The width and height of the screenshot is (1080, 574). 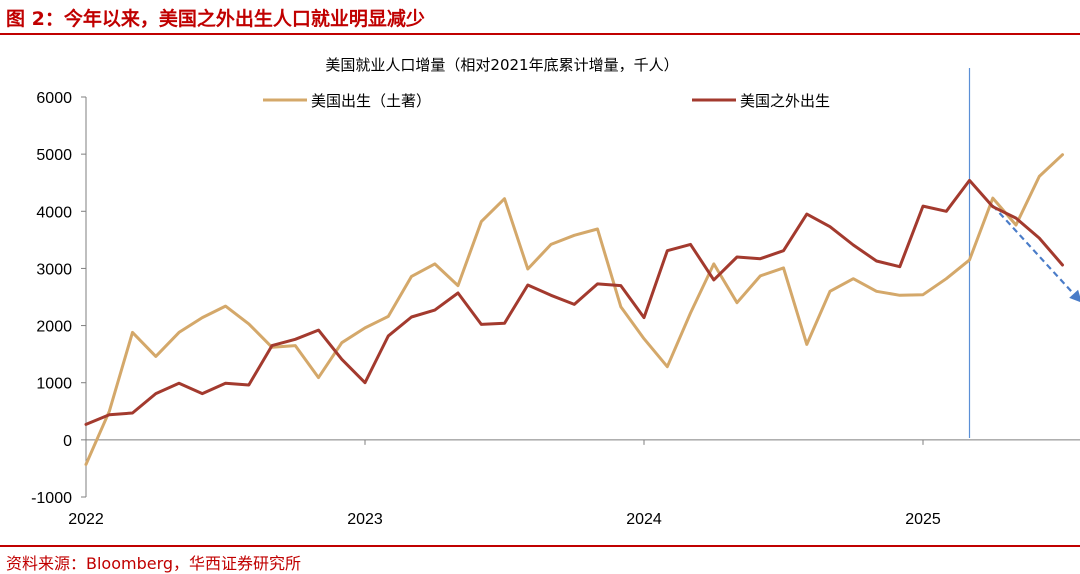 What do you see at coordinates (54, 155) in the screenshot?
I see `y-tick-label: 5000` at bounding box center [54, 155].